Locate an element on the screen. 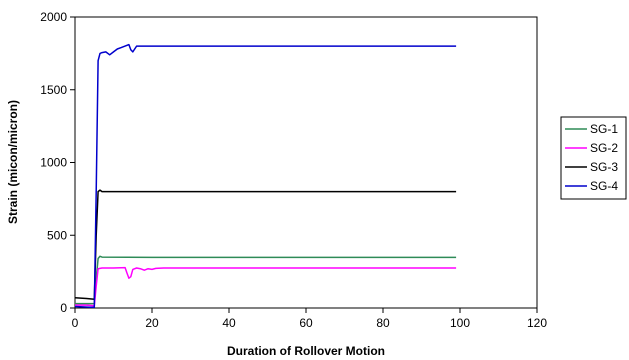 Image resolution: width=629 pixels, height=360 pixels. x-tick-label: 80 is located at coordinates (383, 323).